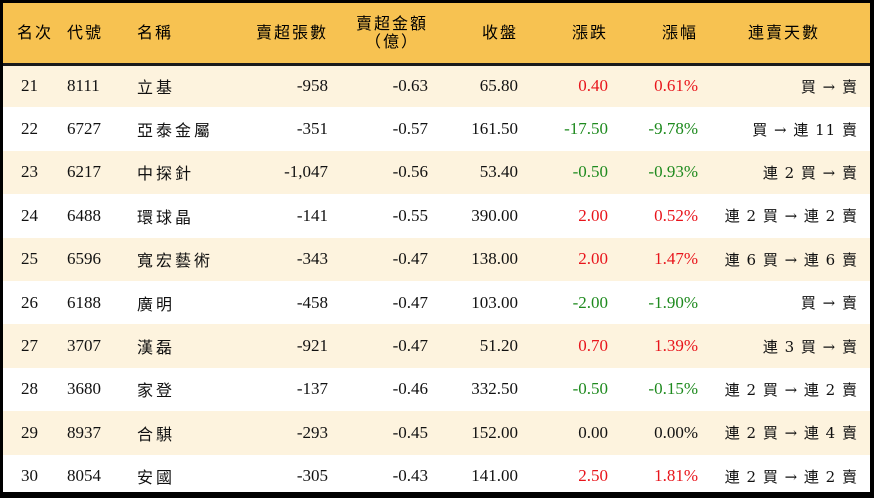 This screenshot has width=874, height=498. Describe the element at coordinates (306, 172) in the screenshot. I see `sell-lots-cell: -1,047` at that location.